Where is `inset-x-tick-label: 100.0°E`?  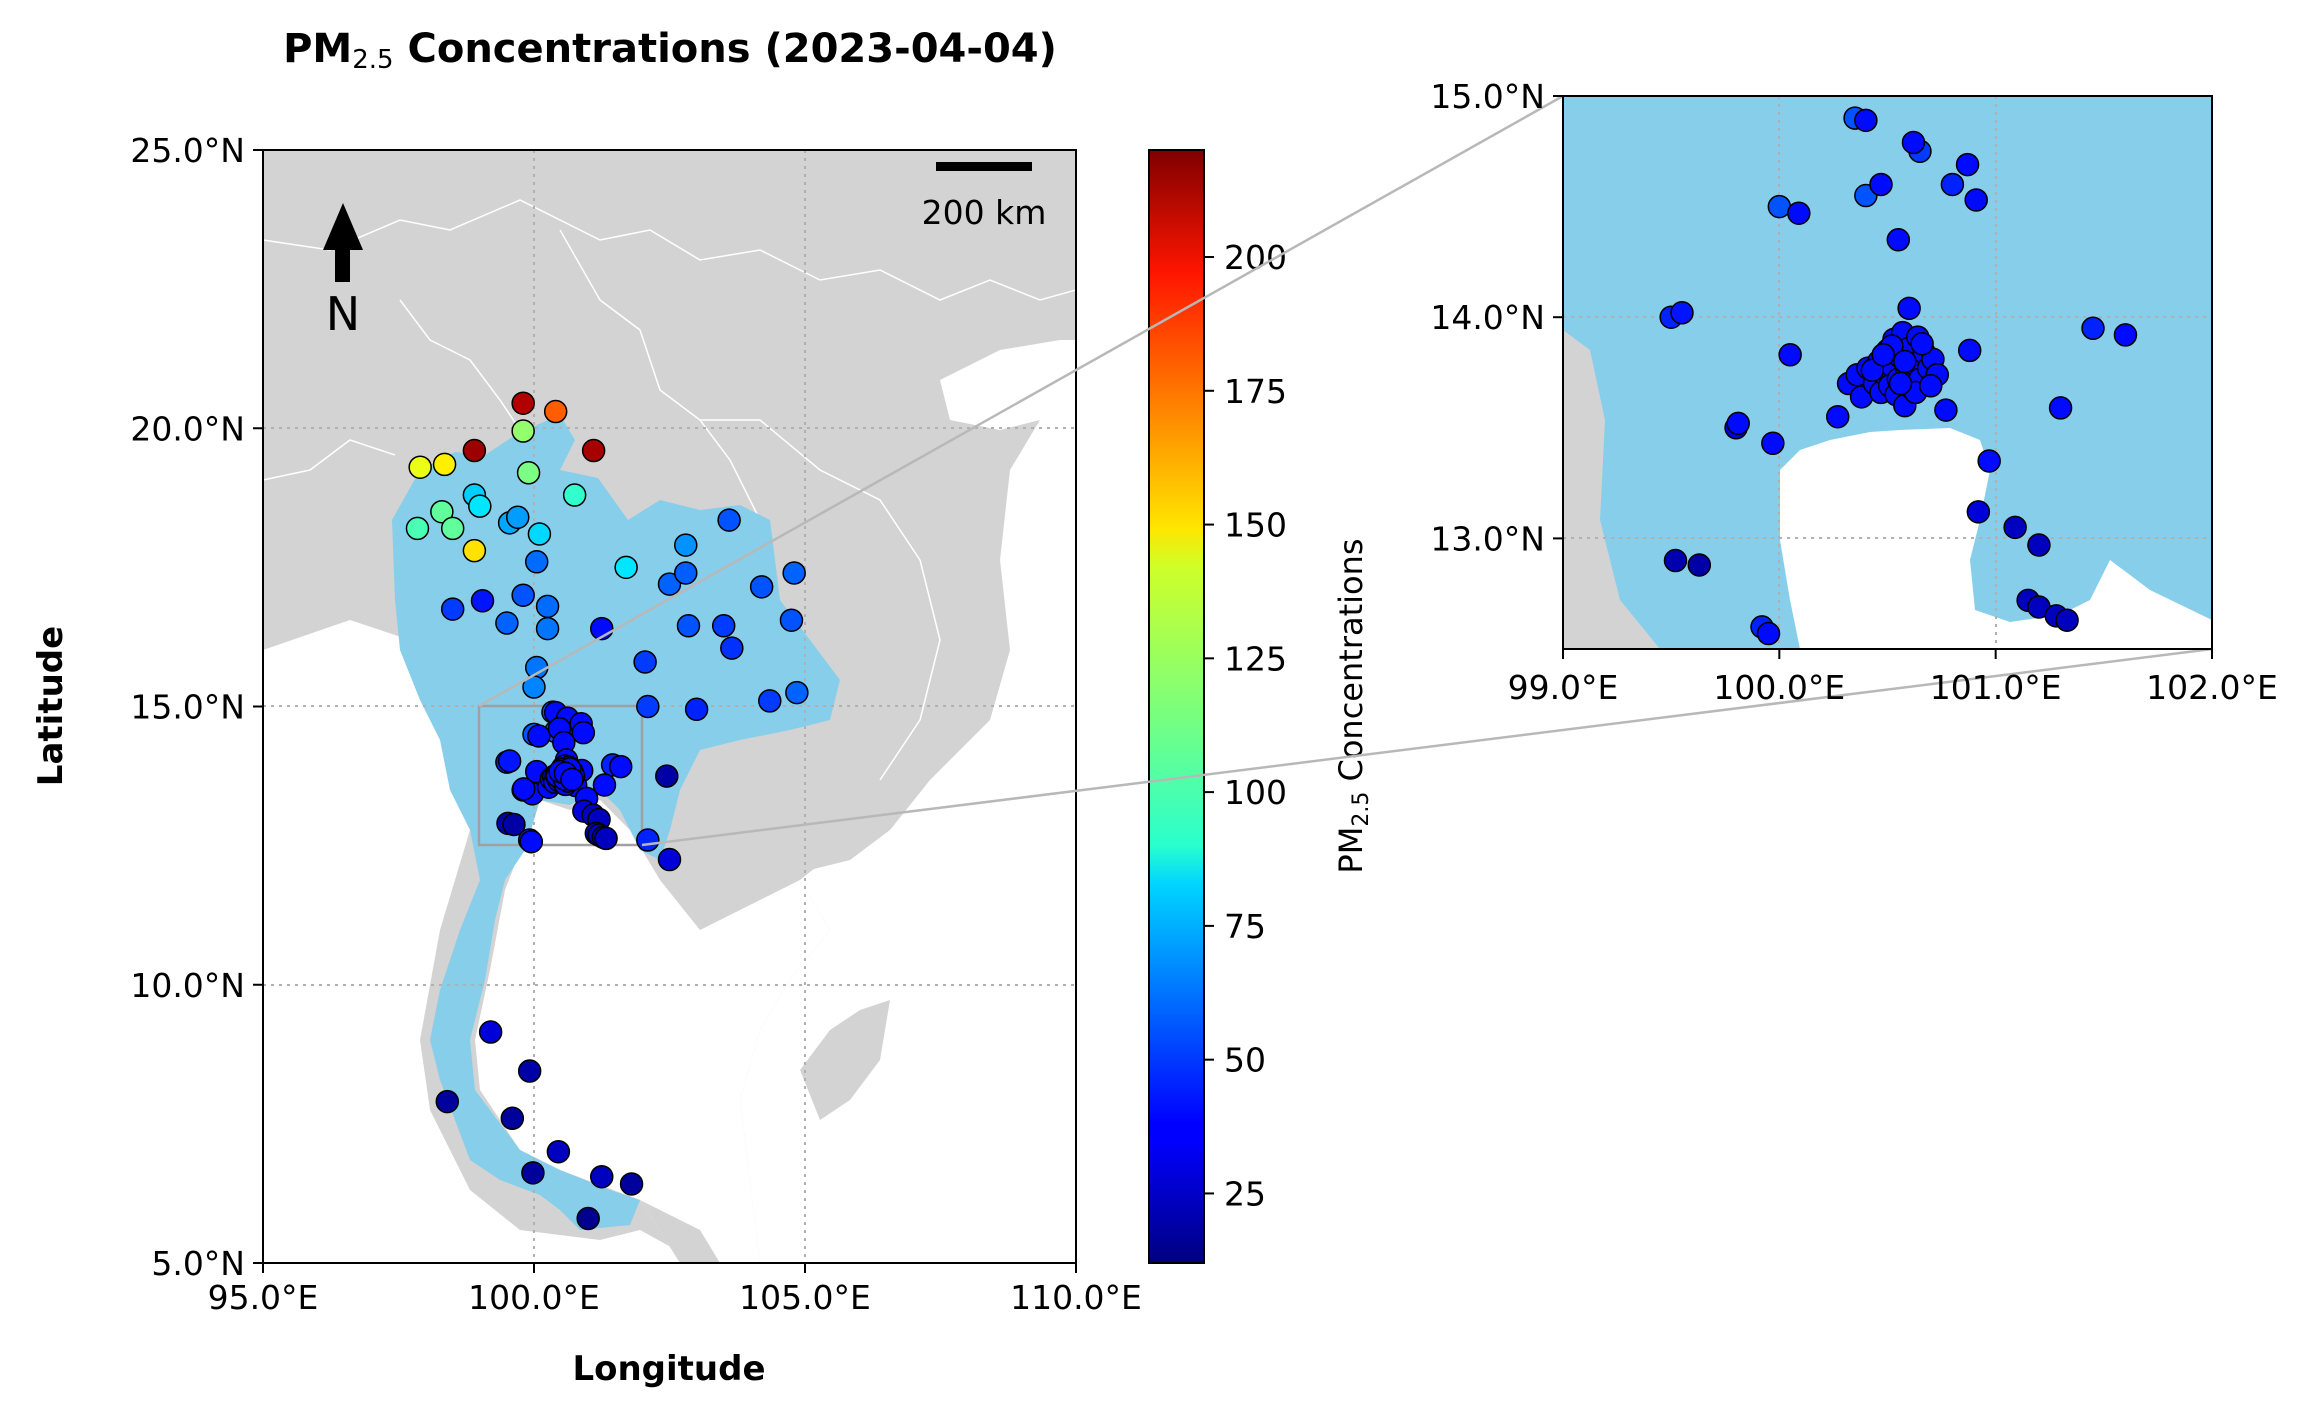
inset-x-tick-label: 100.0°E is located at coordinates (1779, 687).